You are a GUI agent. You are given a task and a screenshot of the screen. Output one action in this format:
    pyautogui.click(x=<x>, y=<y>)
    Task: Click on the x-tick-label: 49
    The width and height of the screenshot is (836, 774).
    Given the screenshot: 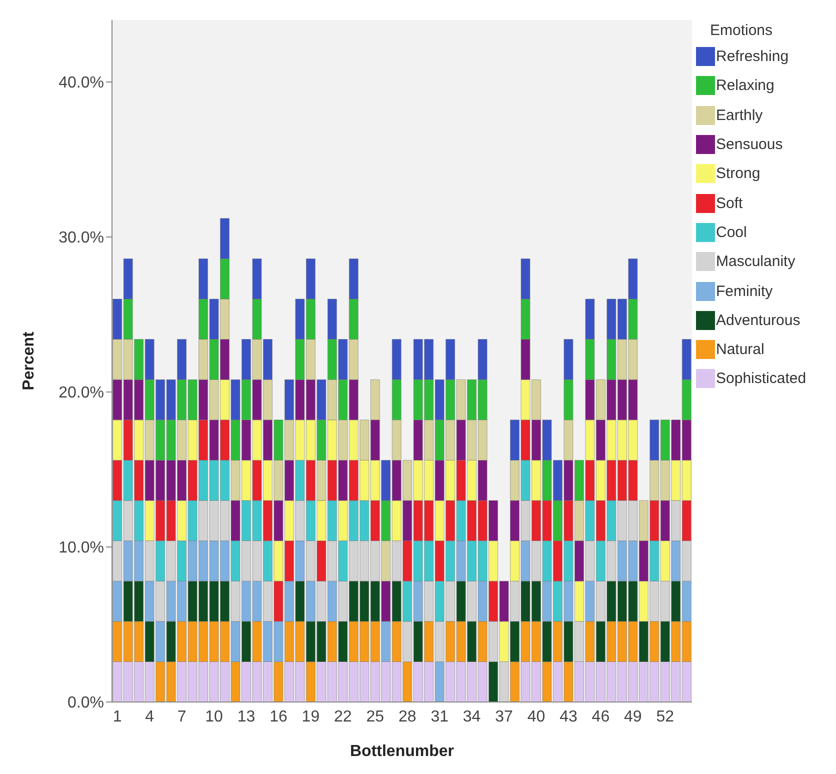 What is the action you would take?
    pyautogui.click(x=633, y=717)
    